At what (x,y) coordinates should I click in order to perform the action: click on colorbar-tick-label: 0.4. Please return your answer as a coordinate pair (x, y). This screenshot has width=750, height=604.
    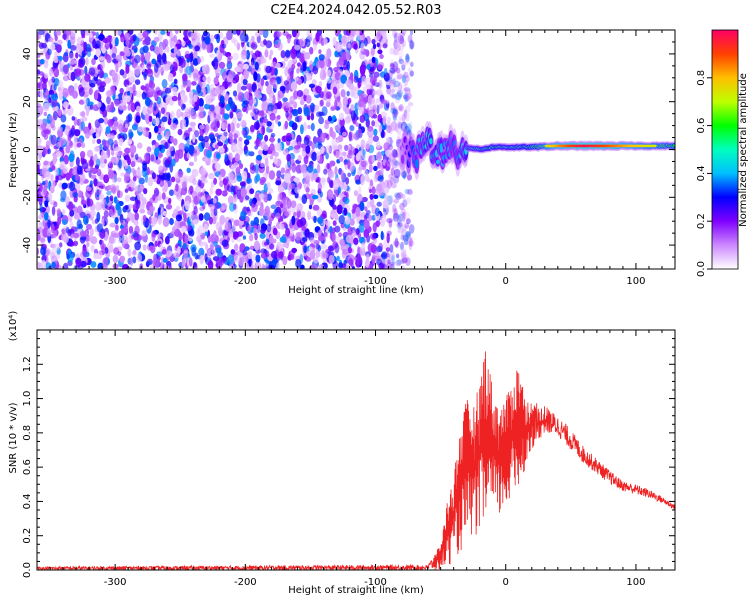
    Looking at the image, I should click on (701, 173).